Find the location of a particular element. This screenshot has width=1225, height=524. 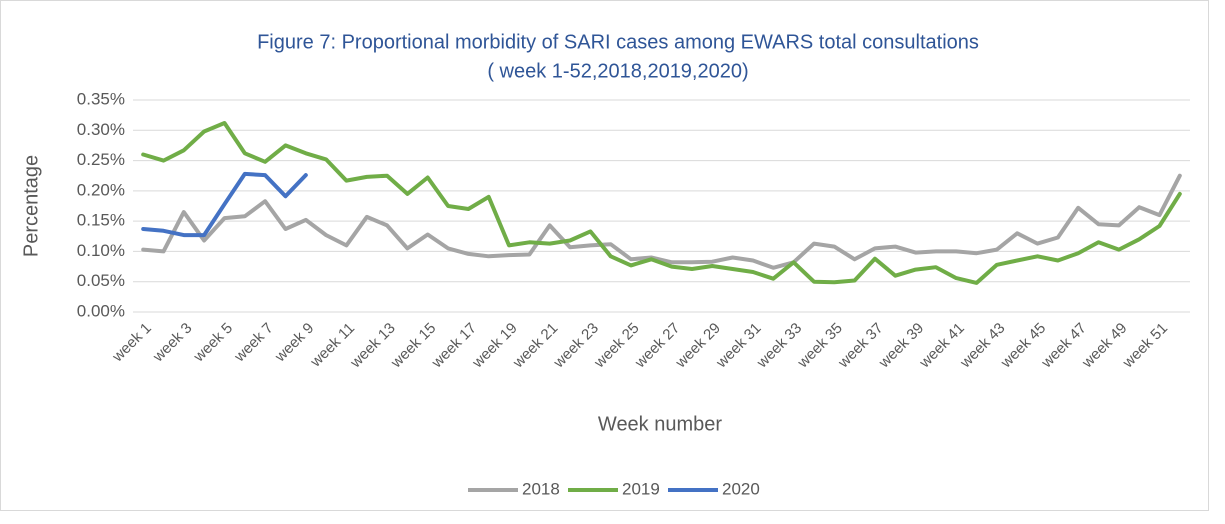

y-tick-label: 0.35% is located at coordinates (101, 98).